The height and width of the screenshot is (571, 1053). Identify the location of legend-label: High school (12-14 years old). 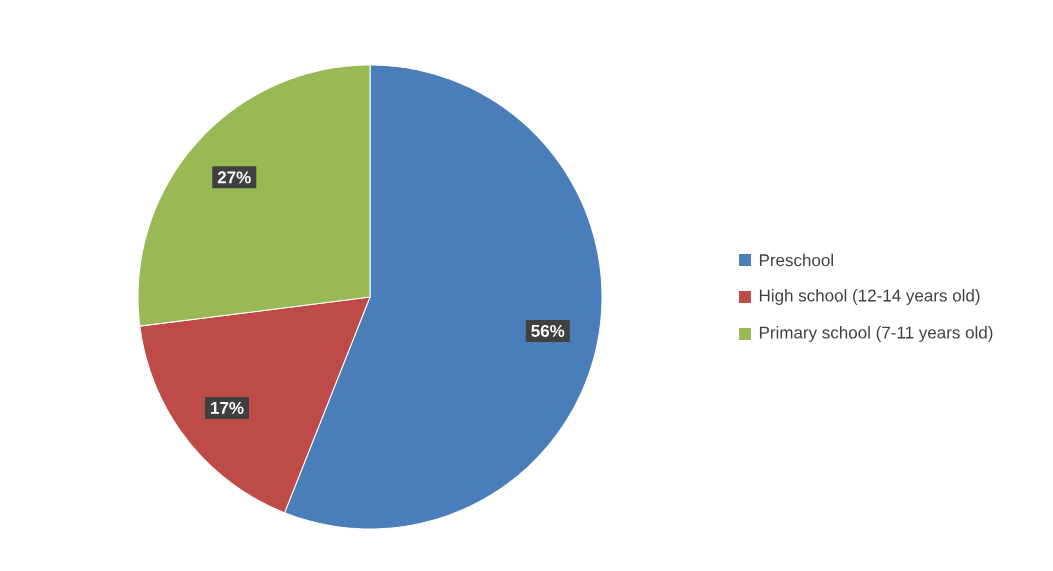
(869, 297).